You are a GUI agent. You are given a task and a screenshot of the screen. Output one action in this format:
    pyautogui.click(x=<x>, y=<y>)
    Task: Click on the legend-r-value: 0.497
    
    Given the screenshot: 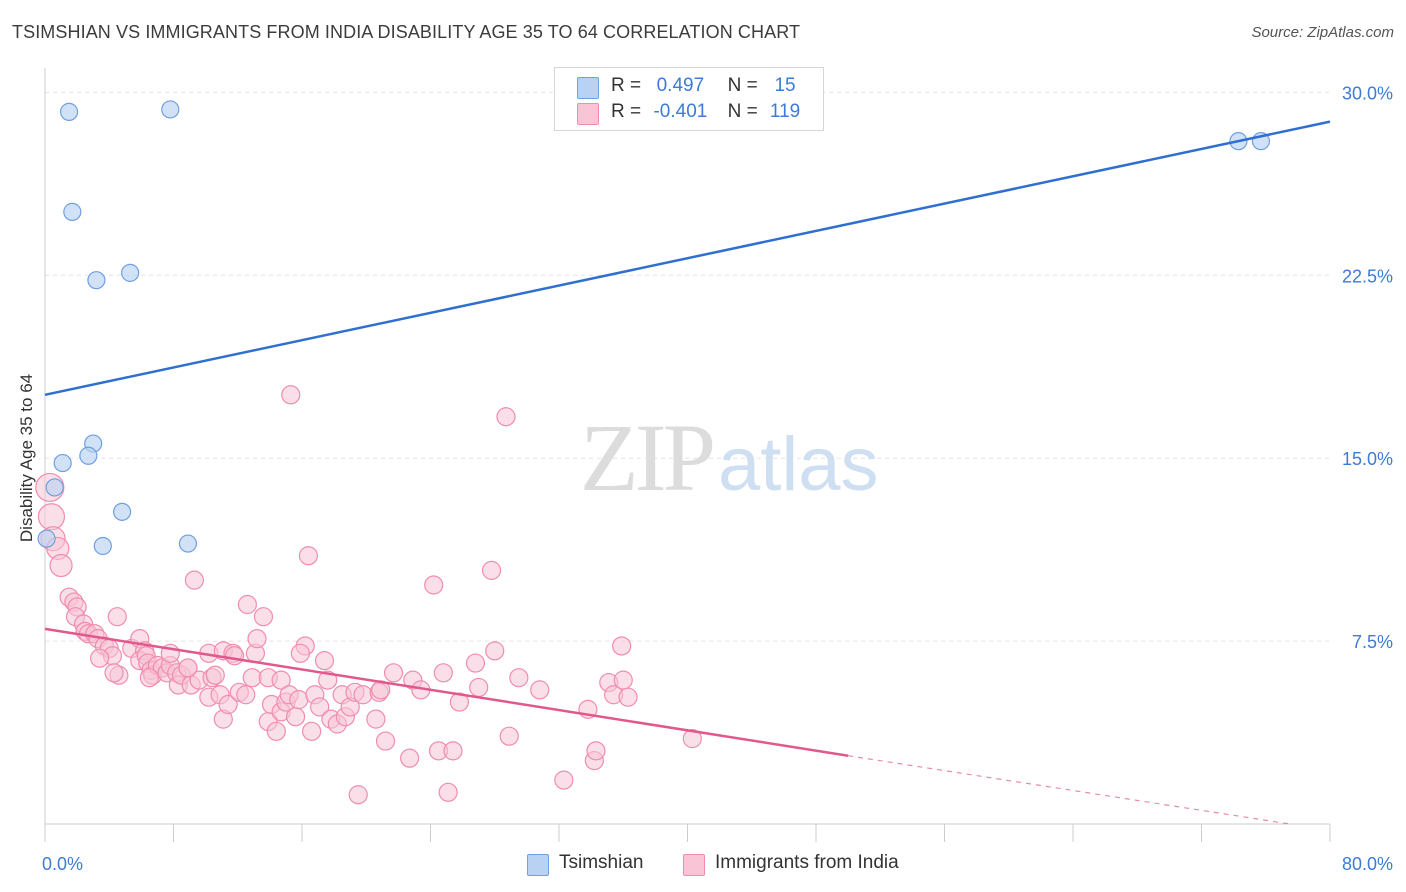 What is the action you would take?
    pyautogui.click(x=680, y=85)
    